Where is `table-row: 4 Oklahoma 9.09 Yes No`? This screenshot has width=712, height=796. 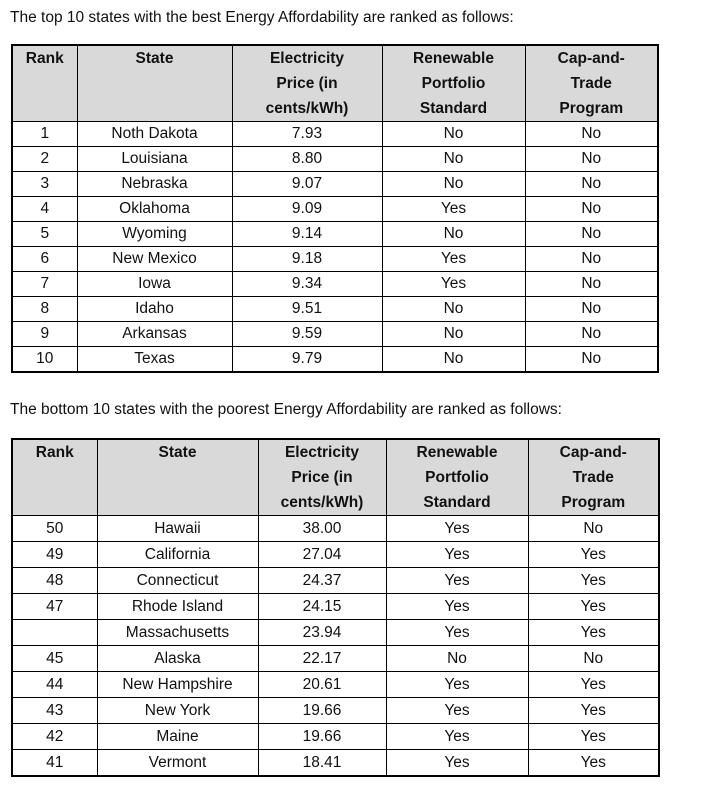
table-row: 4 Oklahoma 9.09 Yes No is located at coordinates (335, 209).